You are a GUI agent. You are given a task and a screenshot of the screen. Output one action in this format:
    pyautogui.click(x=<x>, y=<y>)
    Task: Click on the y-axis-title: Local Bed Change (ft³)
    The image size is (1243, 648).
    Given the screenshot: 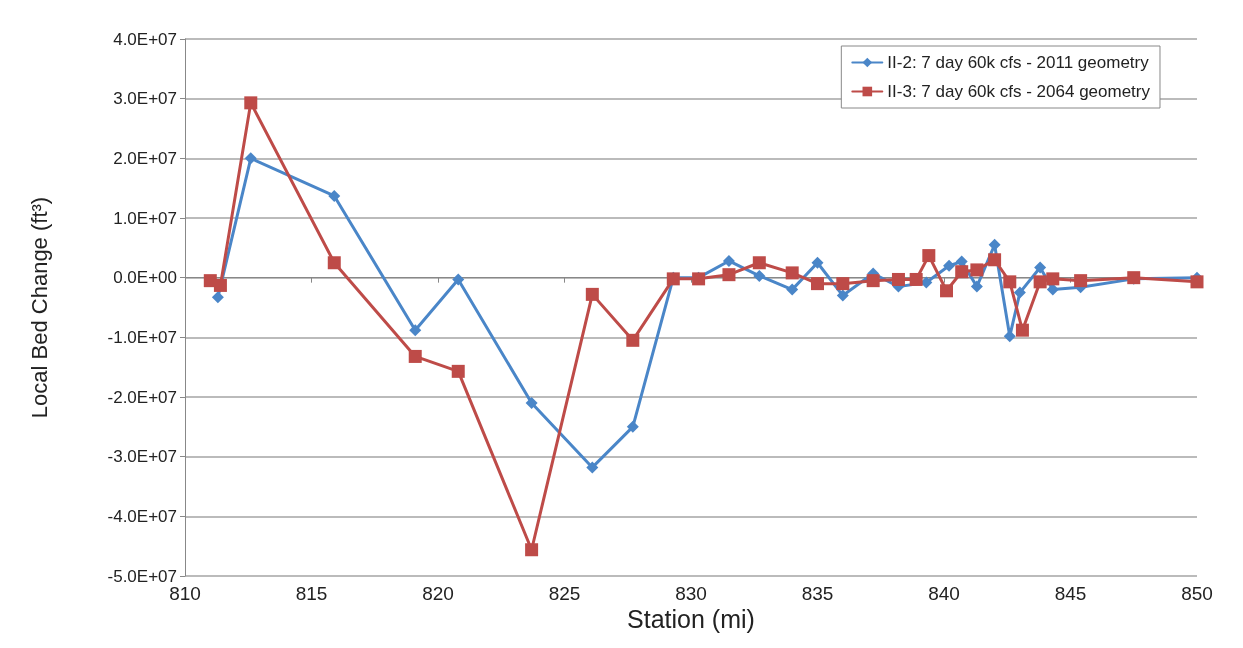 What is the action you would take?
    pyautogui.click(x=39, y=307)
    